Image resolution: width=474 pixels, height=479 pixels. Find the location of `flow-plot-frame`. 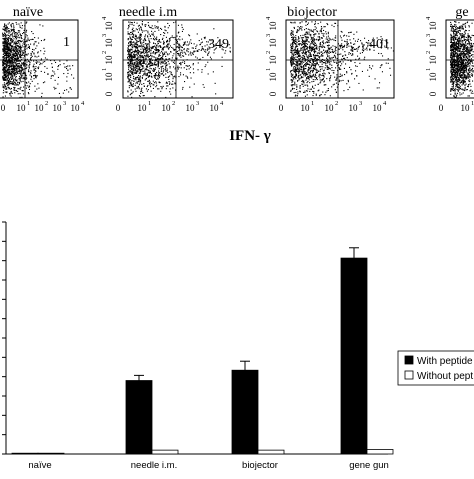

flow-plot-frame is located at coordinates (39, 59).